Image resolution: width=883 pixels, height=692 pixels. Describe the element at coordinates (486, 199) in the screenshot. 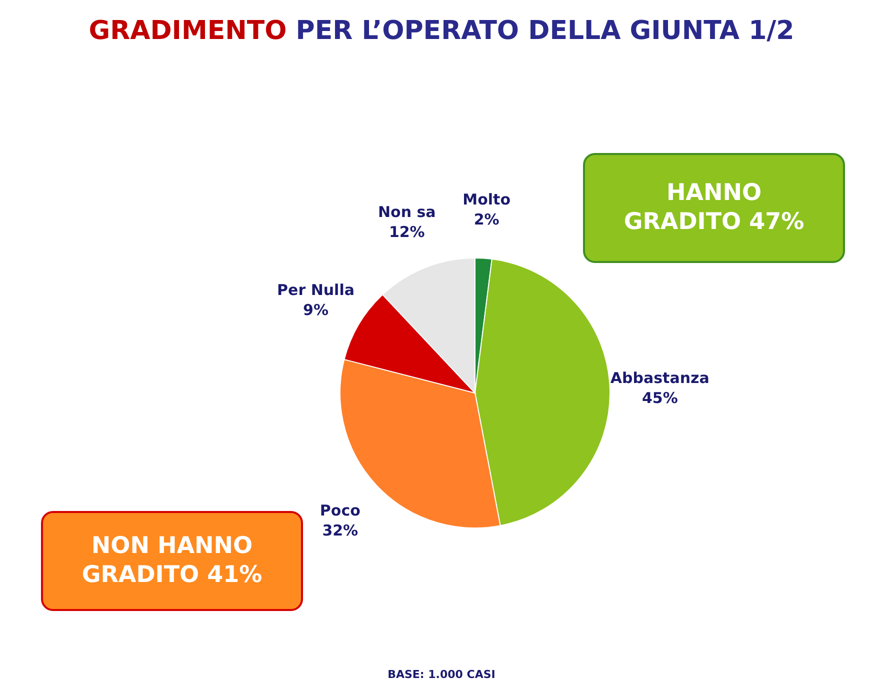

I see `slice-label: Molto` at that location.